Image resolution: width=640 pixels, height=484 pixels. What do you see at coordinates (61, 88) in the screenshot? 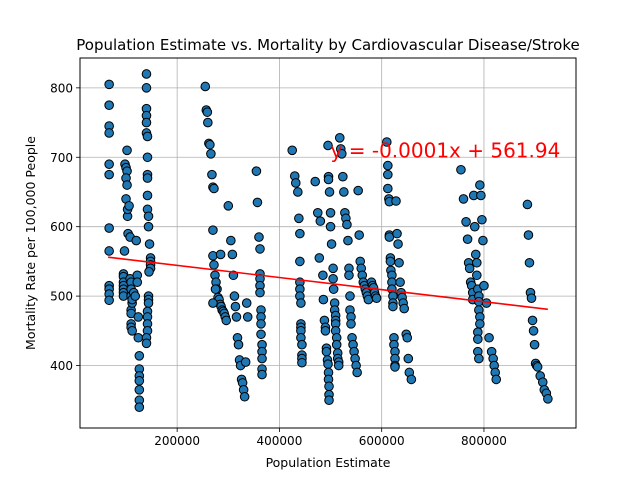
I see `y-tick-label: 800` at bounding box center [61, 88].